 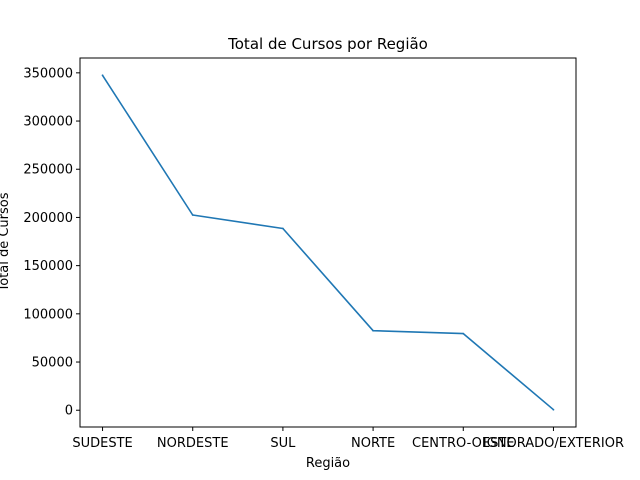 I want to click on x-tick-label: CENTRO-OESTE, so click(x=463, y=443).